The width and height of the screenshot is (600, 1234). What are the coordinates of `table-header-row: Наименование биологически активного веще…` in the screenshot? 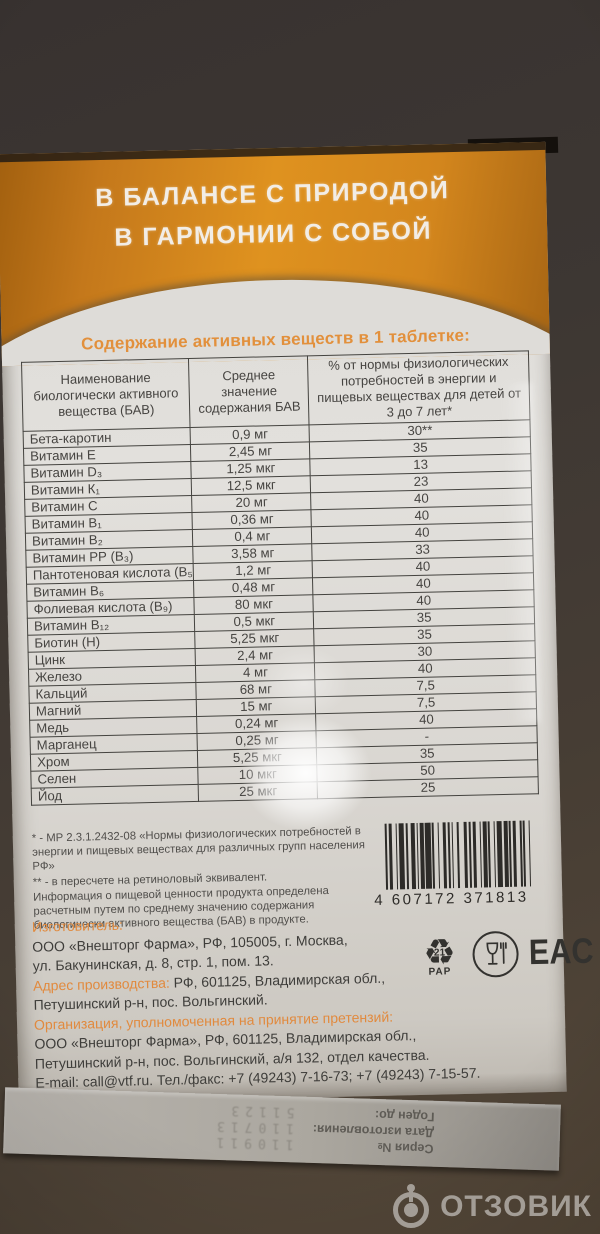 It's located at (275, 391).